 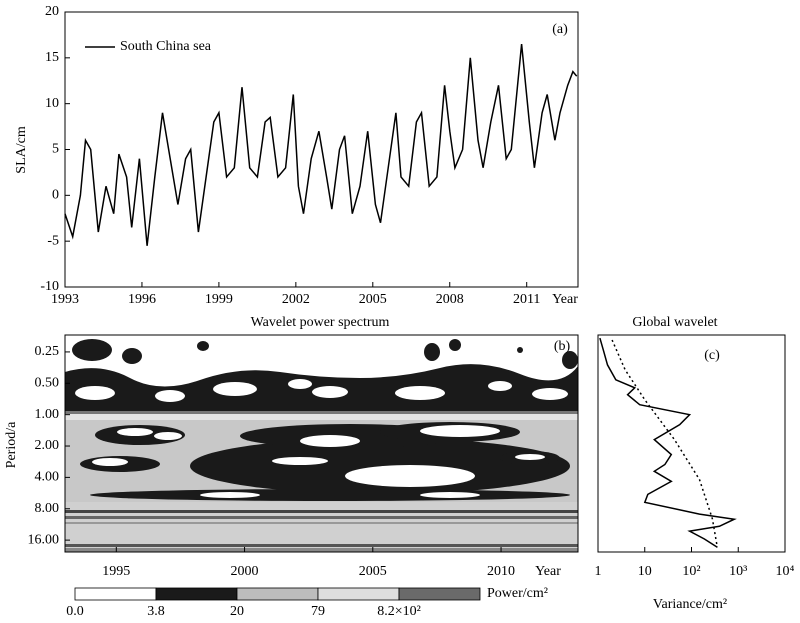 What do you see at coordinates (501, 571) in the screenshot?
I see `x-tick-label: 2010` at bounding box center [501, 571].